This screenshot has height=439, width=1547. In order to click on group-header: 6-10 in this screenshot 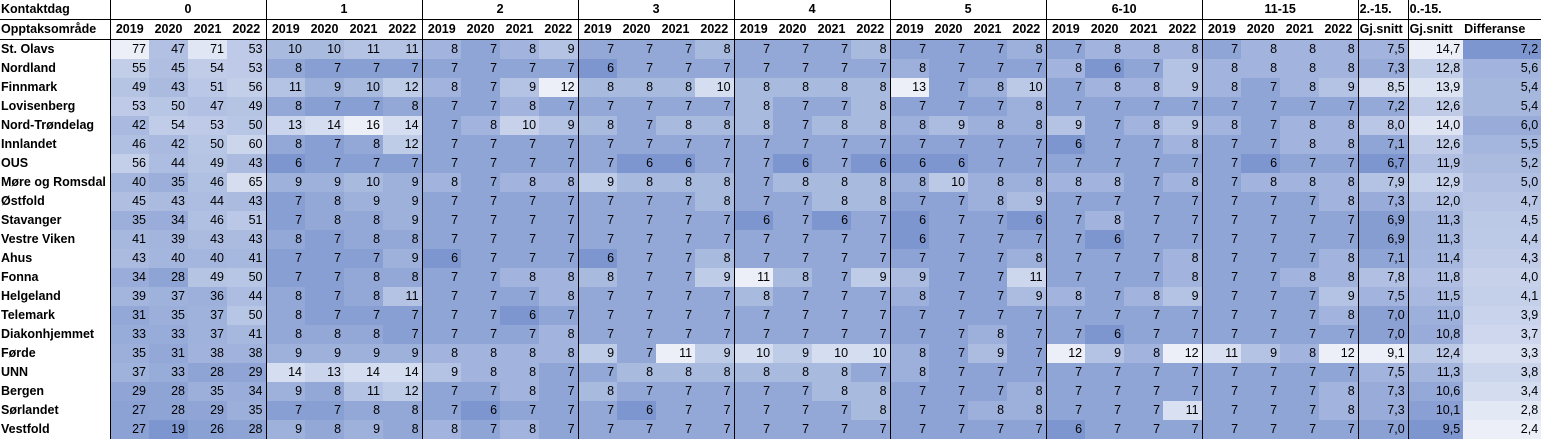, I will do `click(1124, 10)`.